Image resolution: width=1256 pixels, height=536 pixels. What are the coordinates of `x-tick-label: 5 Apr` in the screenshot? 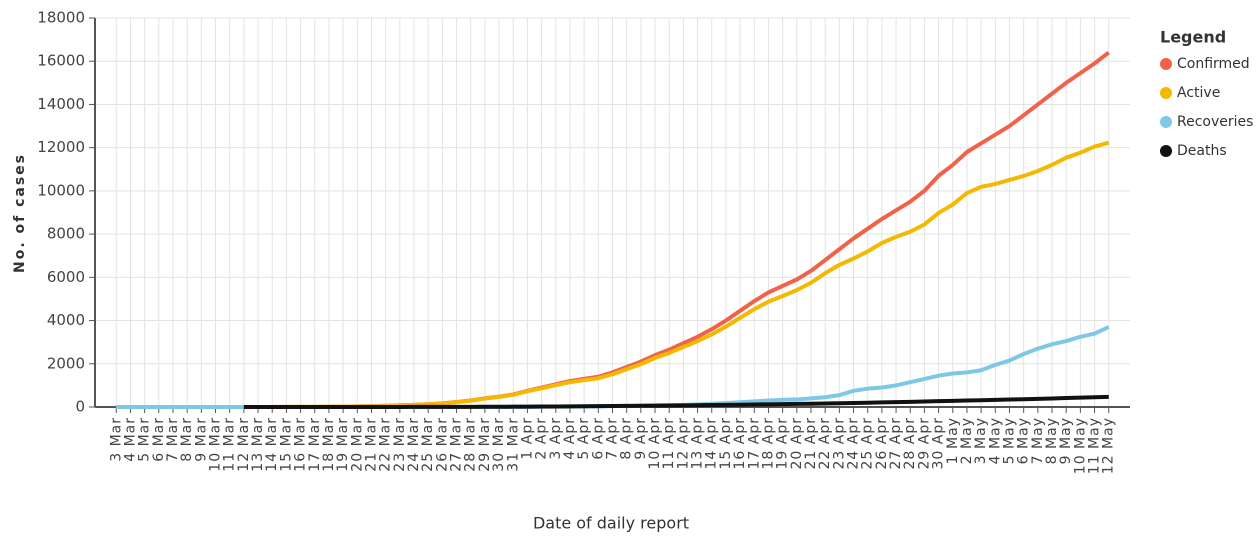 It's located at (584, 438).